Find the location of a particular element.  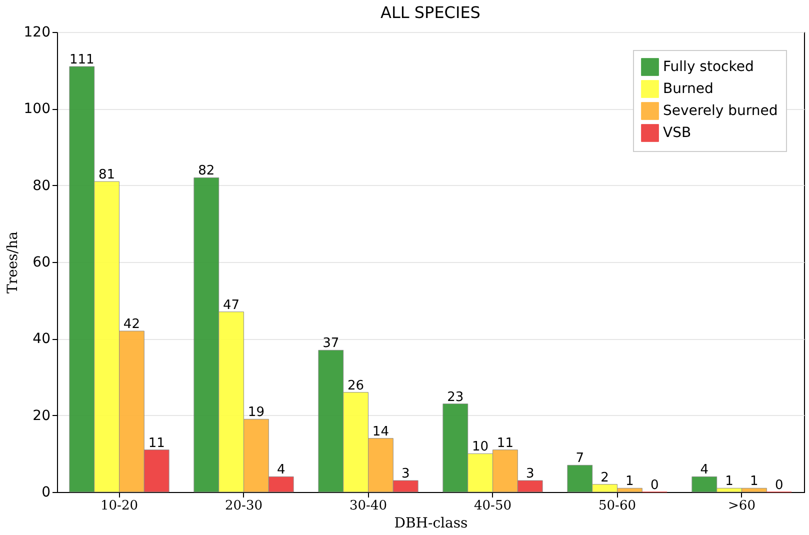

y-tick-label: 120 is located at coordinates (37, 32).